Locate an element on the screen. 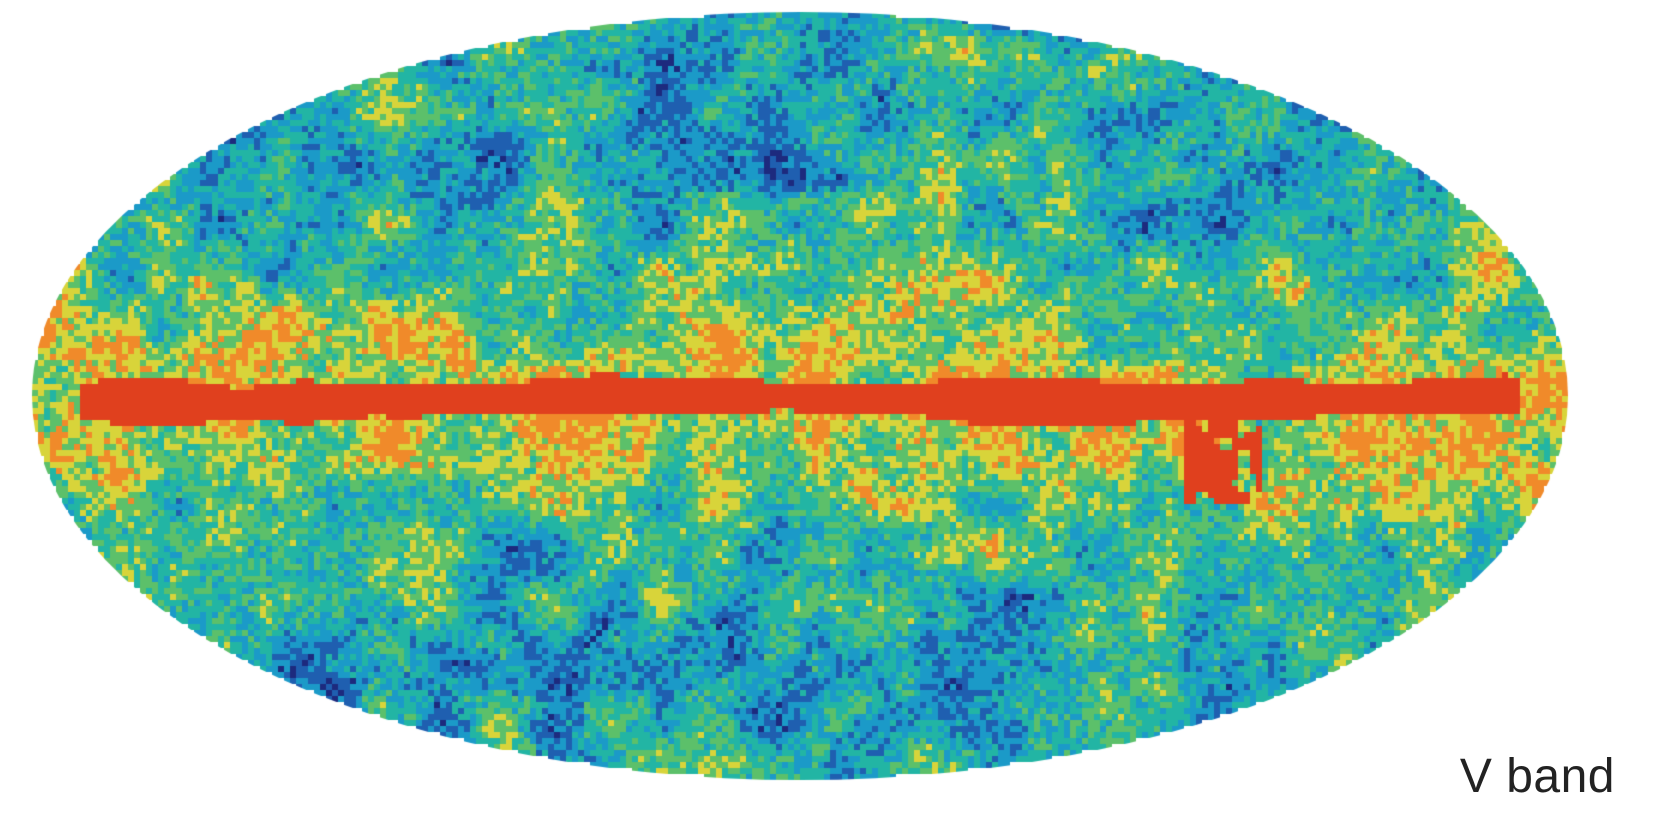  band-label: V band is located at coordinates (1537, 776).